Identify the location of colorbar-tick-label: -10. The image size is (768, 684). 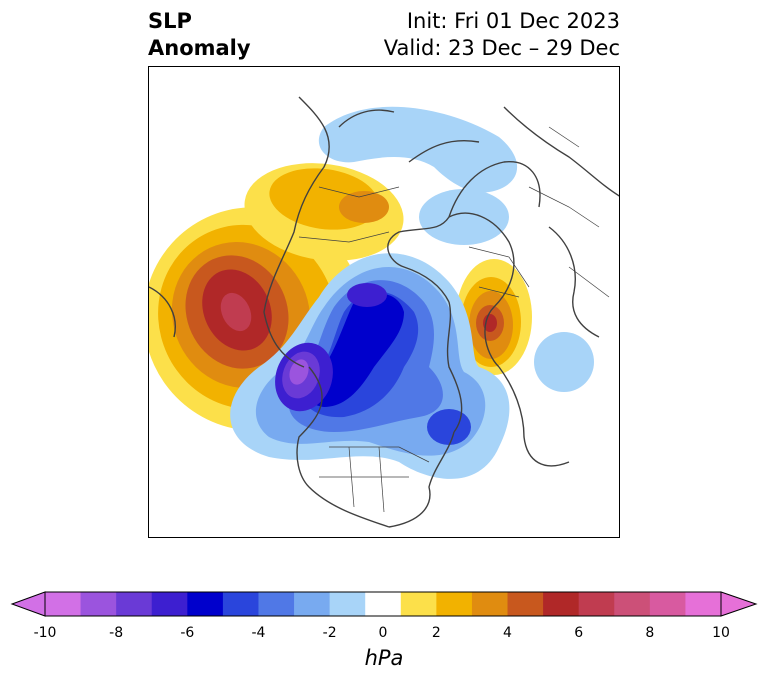
(45, 633).